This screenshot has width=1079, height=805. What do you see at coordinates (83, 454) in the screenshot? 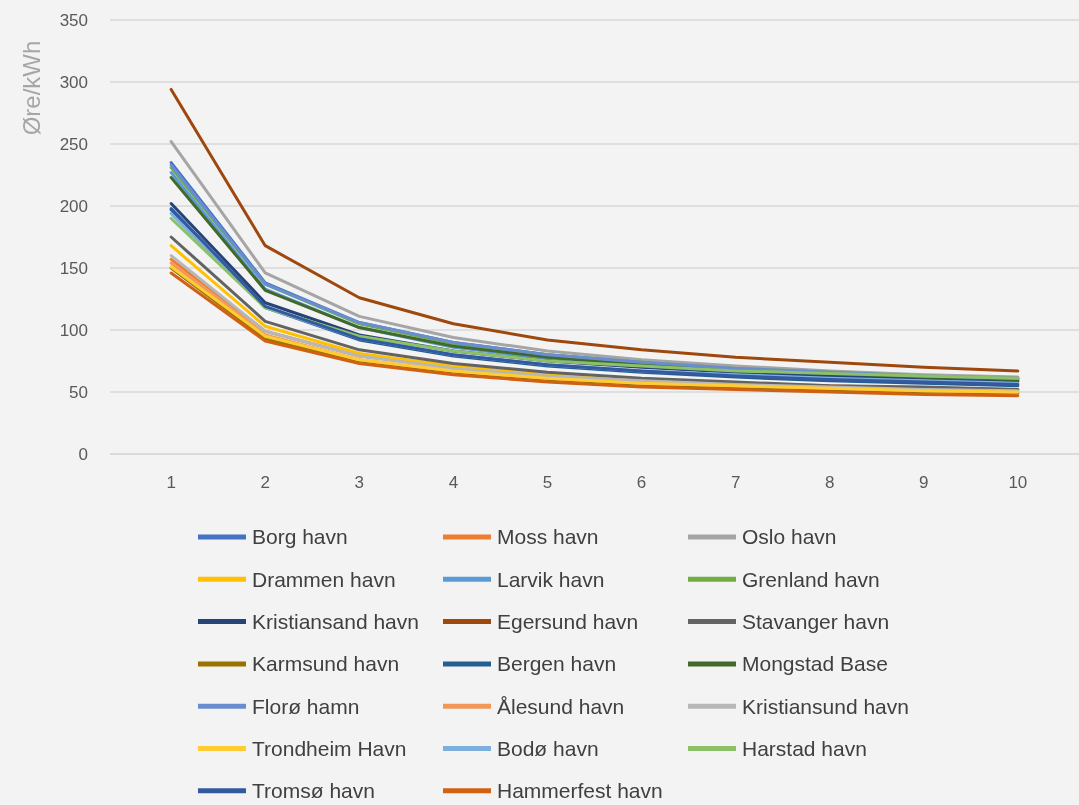
I see `y-tick-label: 0` at bounding box center [83, 454].